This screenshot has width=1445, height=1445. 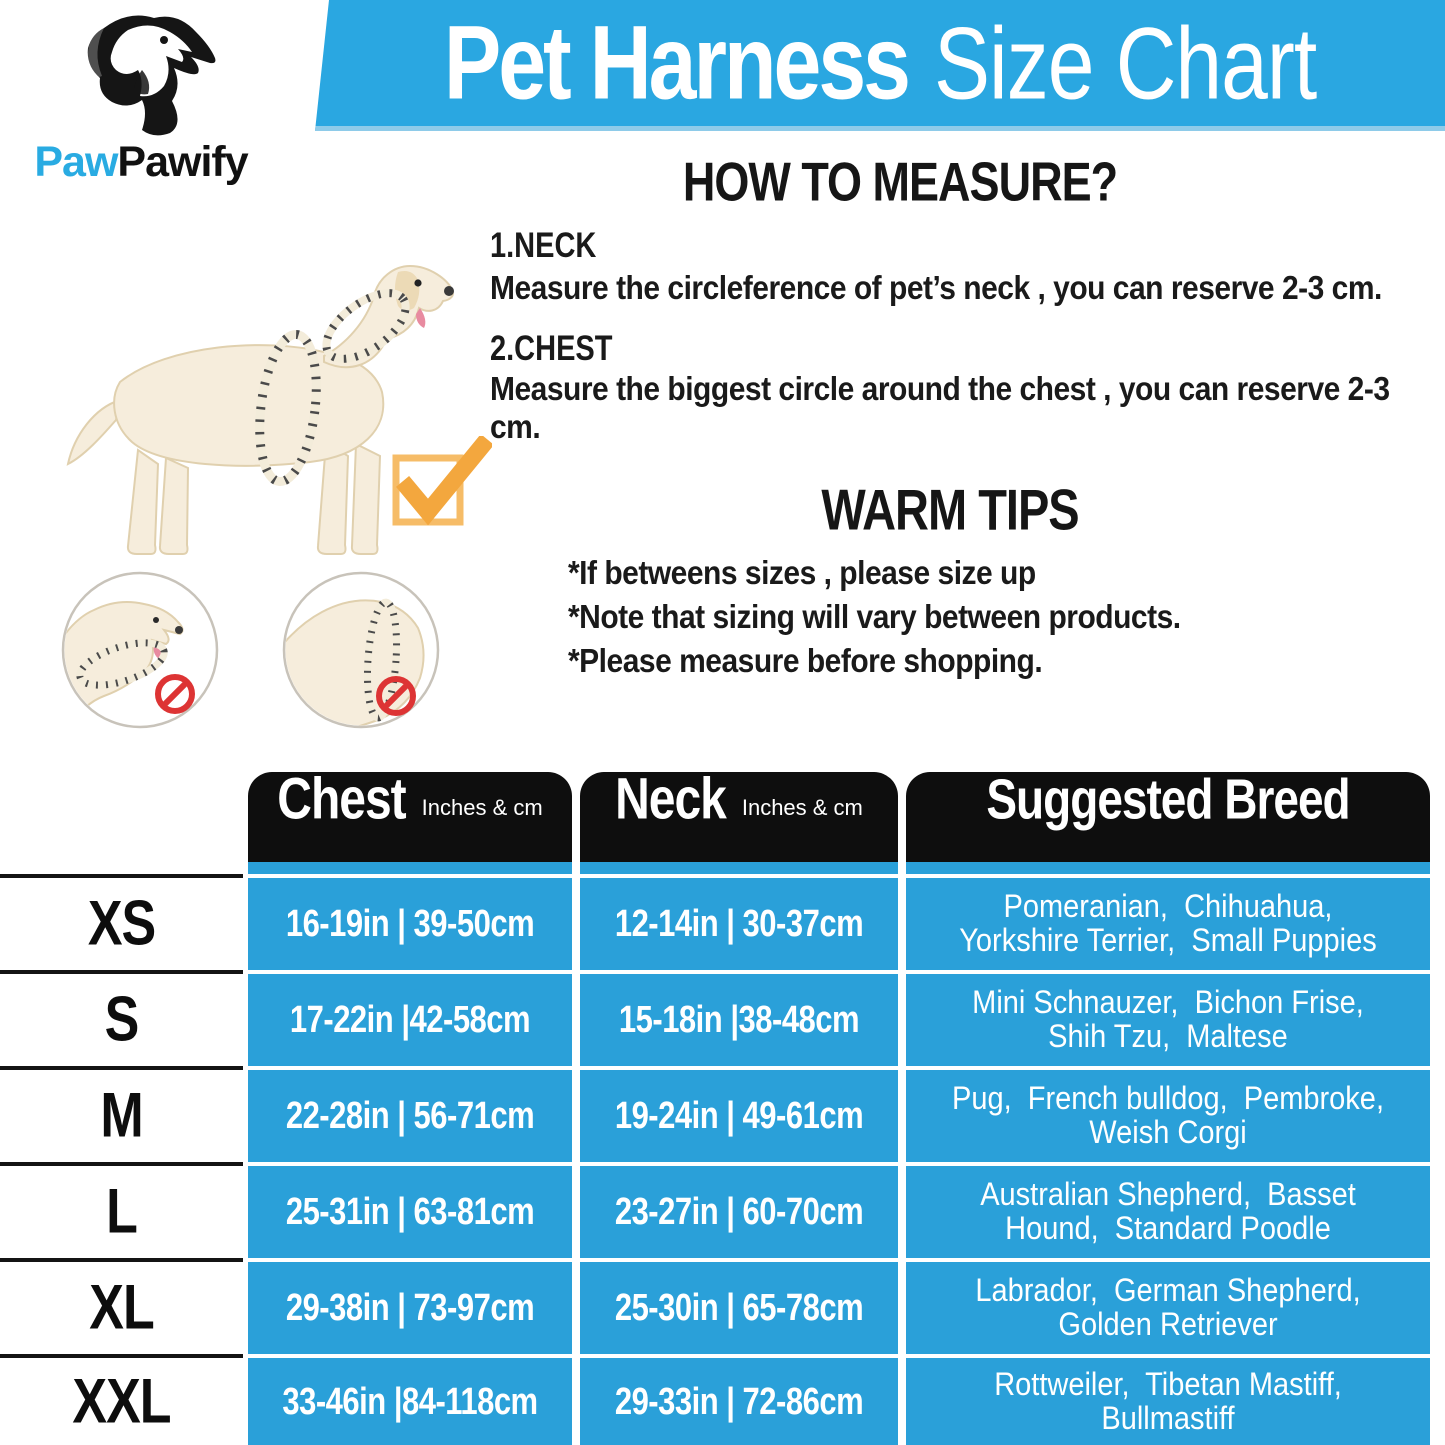 I want to click on size-label-s: S, so click(x=122, y=1020).